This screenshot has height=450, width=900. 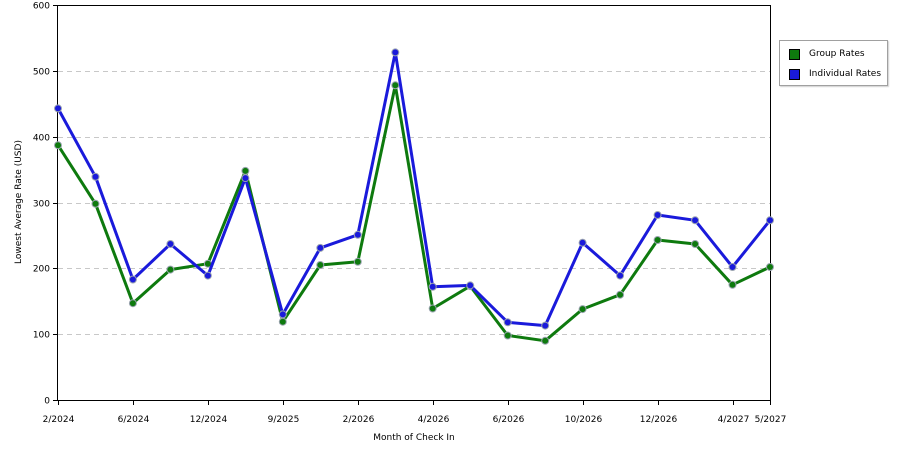 What do you see at coordinates (434, 420) in the screenshot?
I see `x-tick-label: 4/2026` at bounding box center [434, 420].